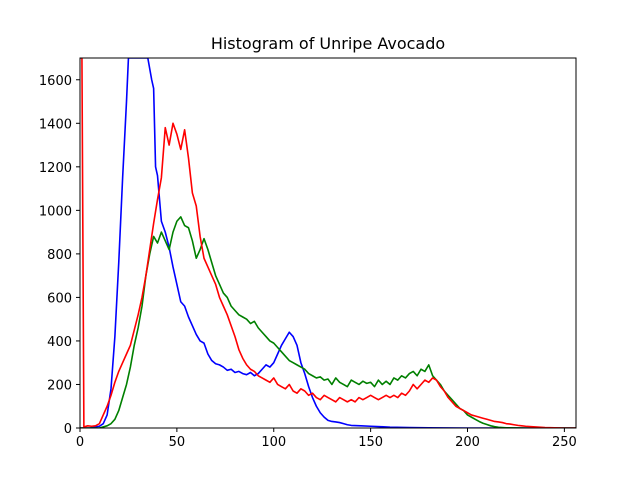  I want to click on y-tick-label: 1000, so click(55, 211).